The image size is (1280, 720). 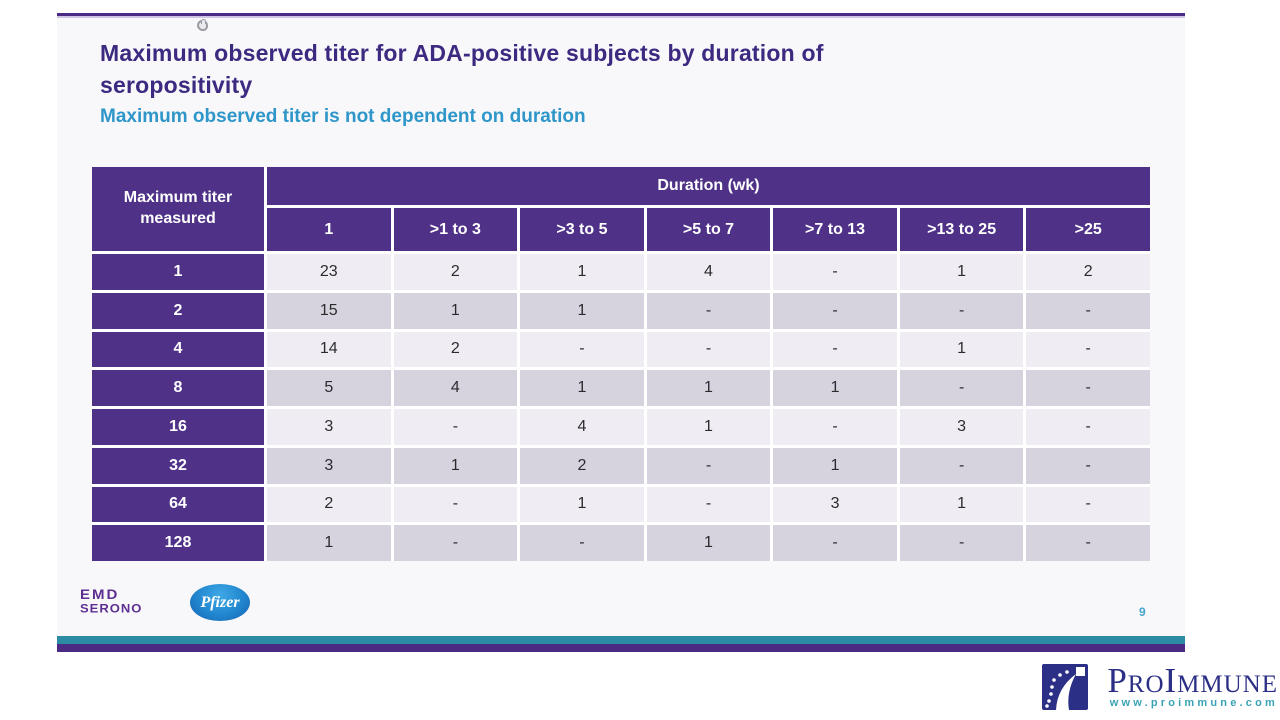 What do you see at coordinates (1192, 680) in the screenshot?
I see `proimmune-name: ProImmune` at bounding box center [1192, 680].